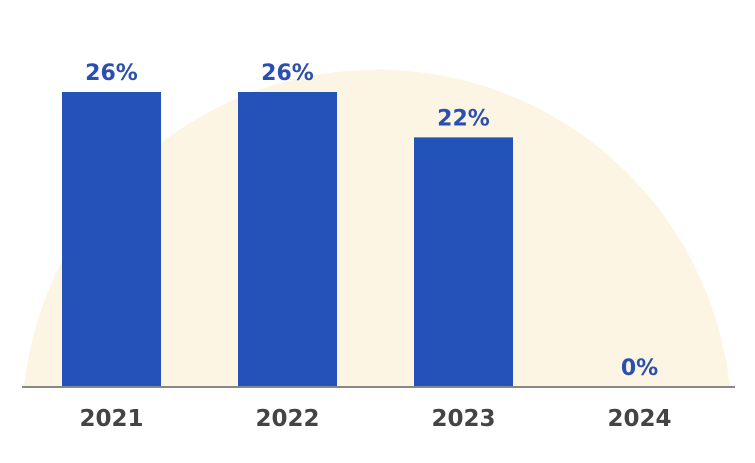 This screenshot has width=755, height=463. I want to click on data-label-2023: 22%, so click(463, 118).